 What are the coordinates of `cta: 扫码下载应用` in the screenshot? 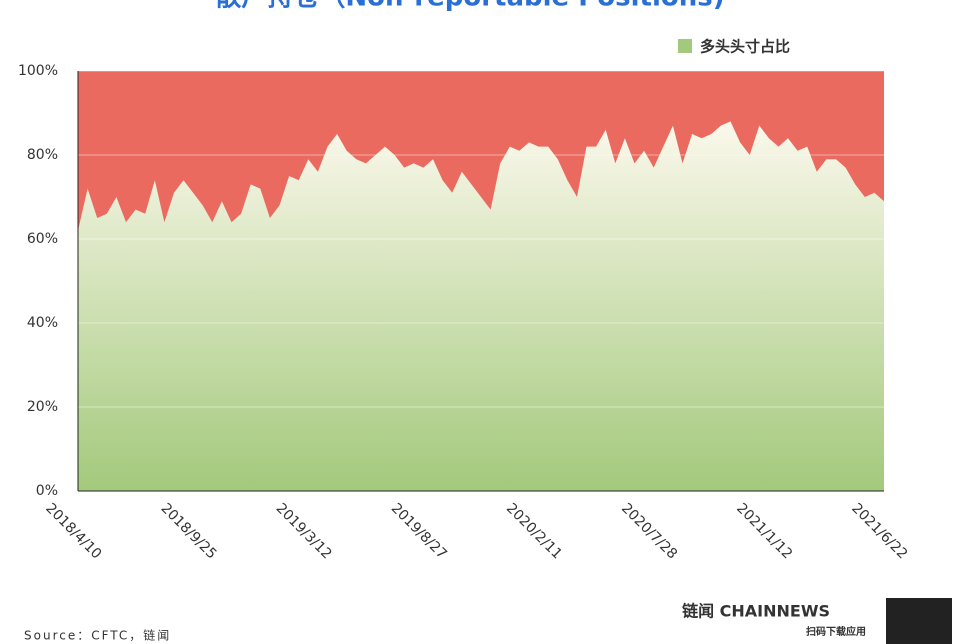 It's located at (836, 631).